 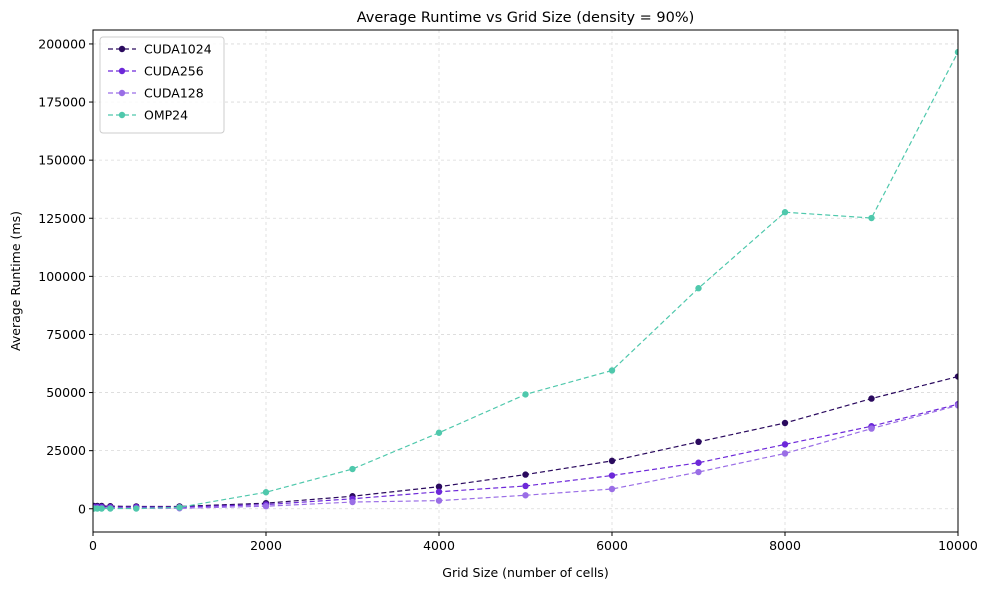 I want to click on legend: CUDA1024 CUDA256 CUDA128 OMP24, so click(x=162, y=85).